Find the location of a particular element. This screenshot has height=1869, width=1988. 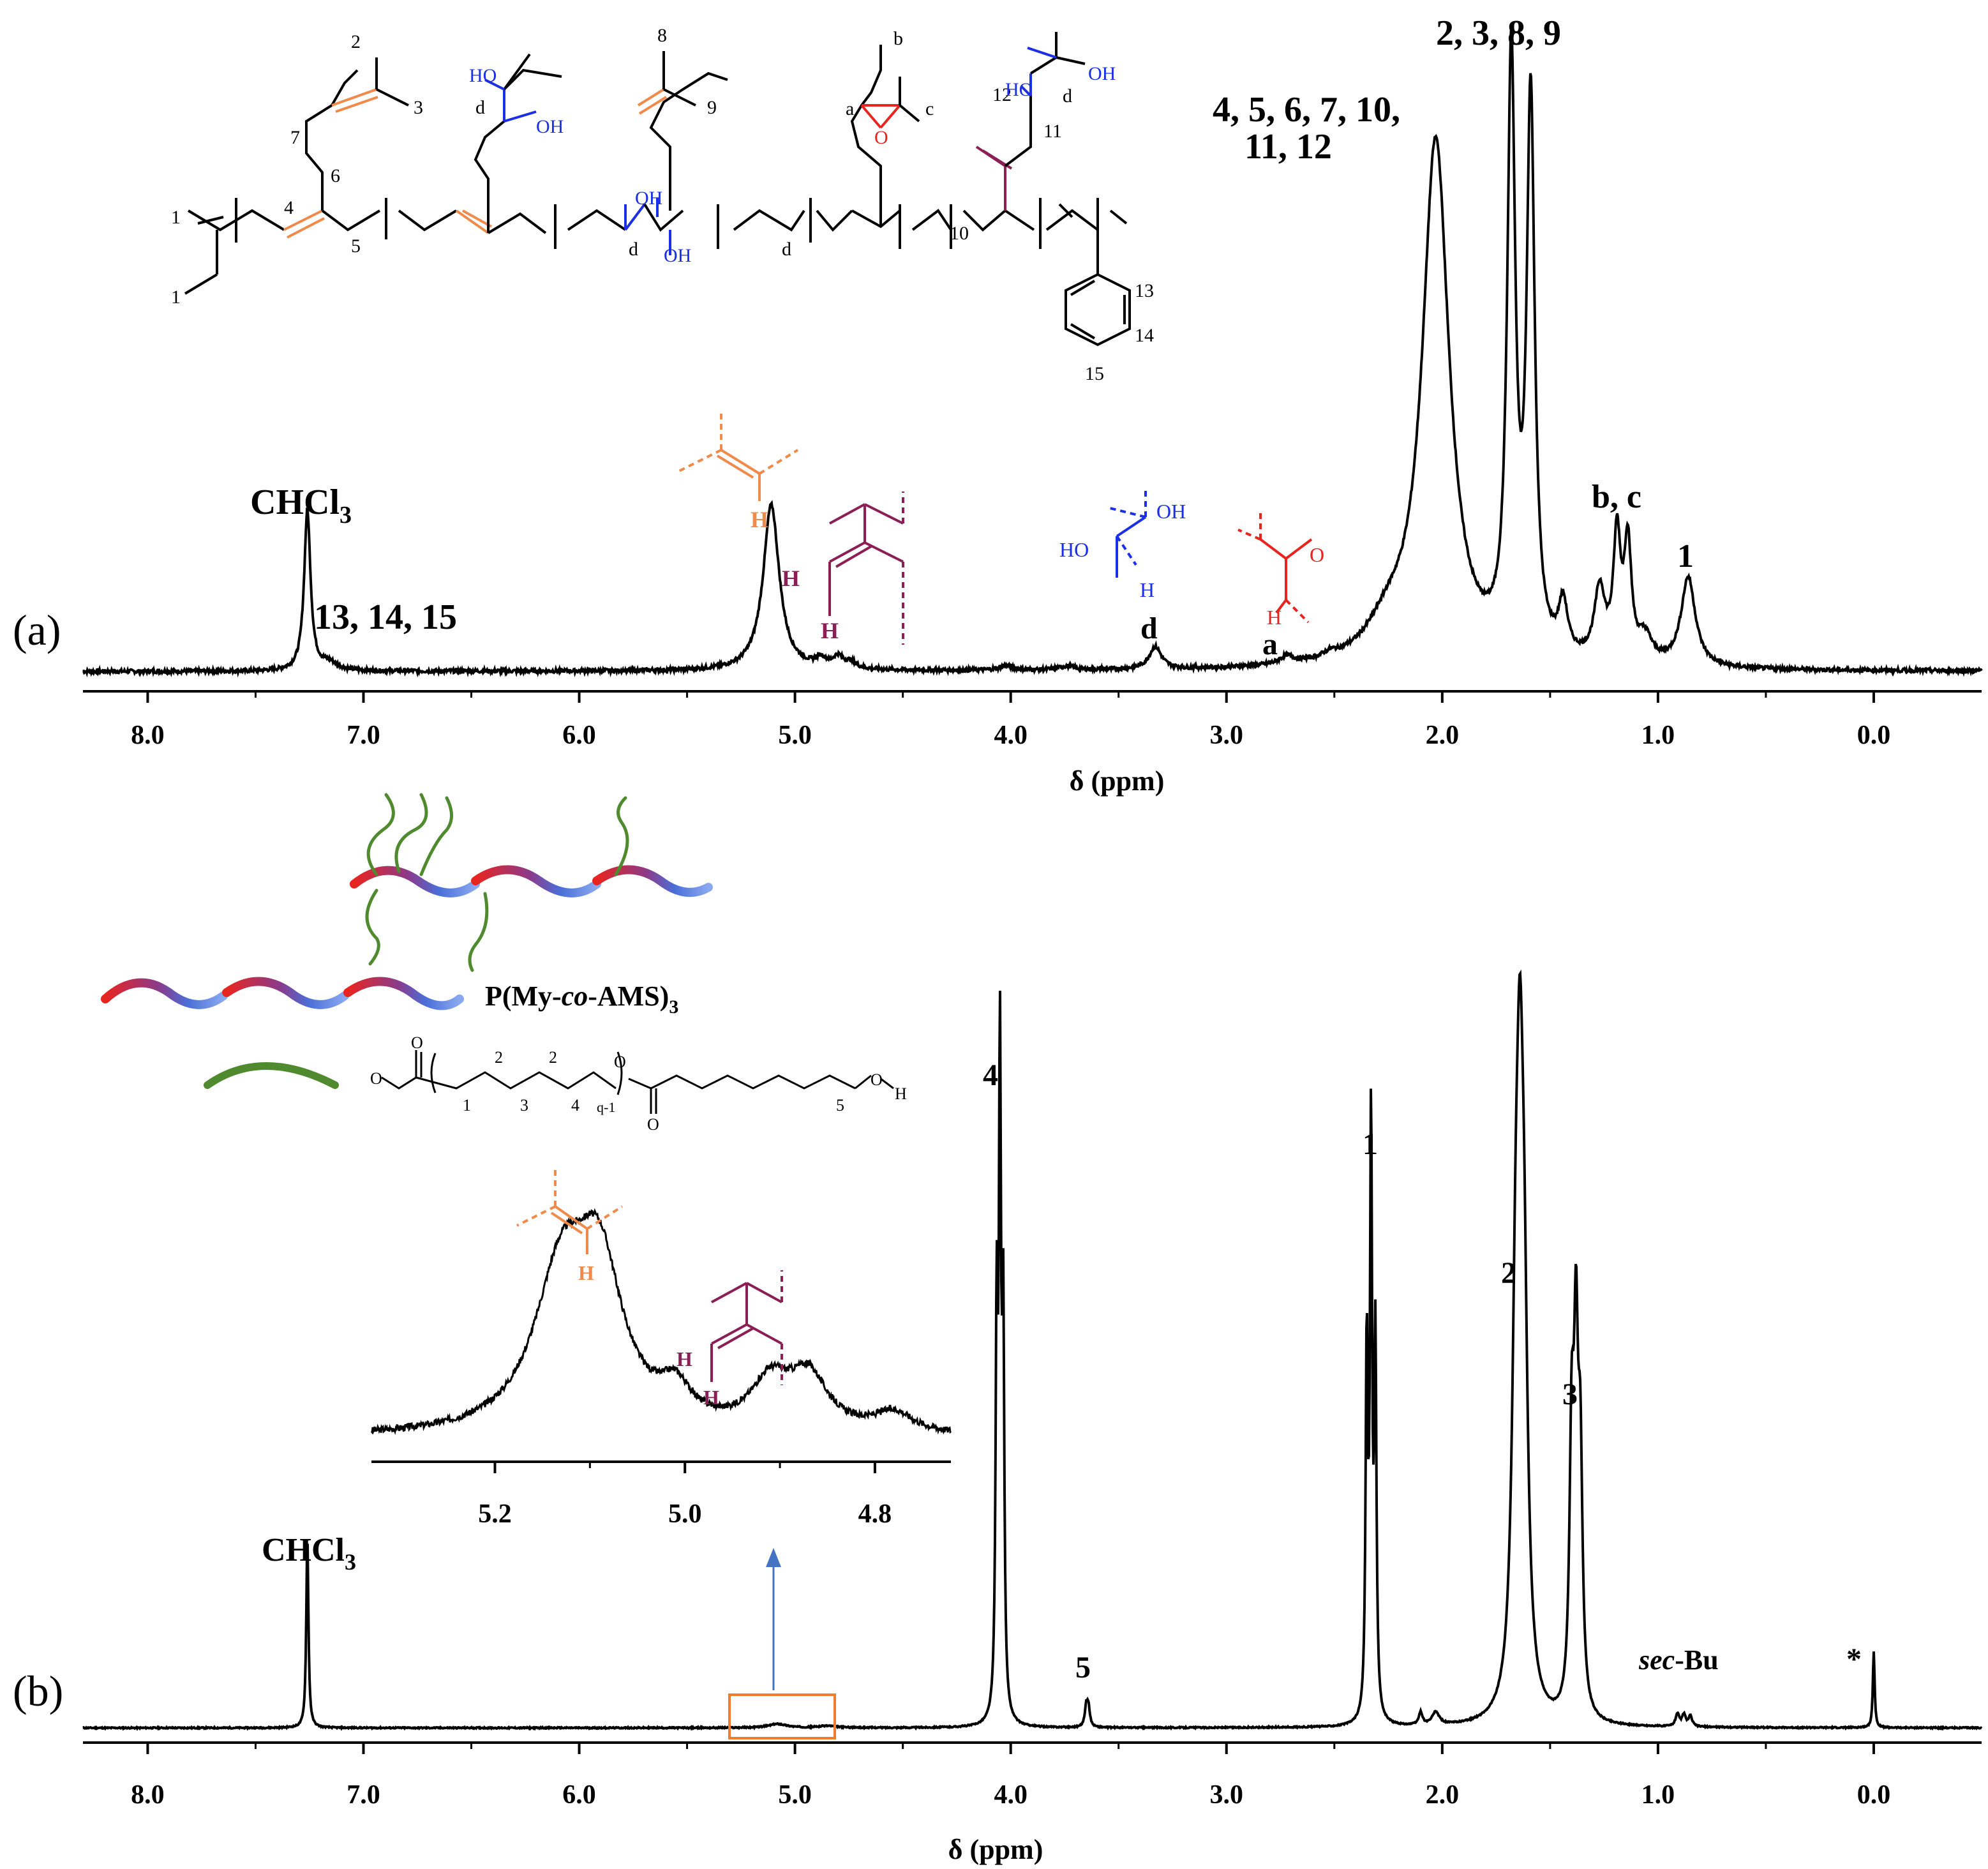

pcl-oh-h: H is located at coordinates (901, 1094).